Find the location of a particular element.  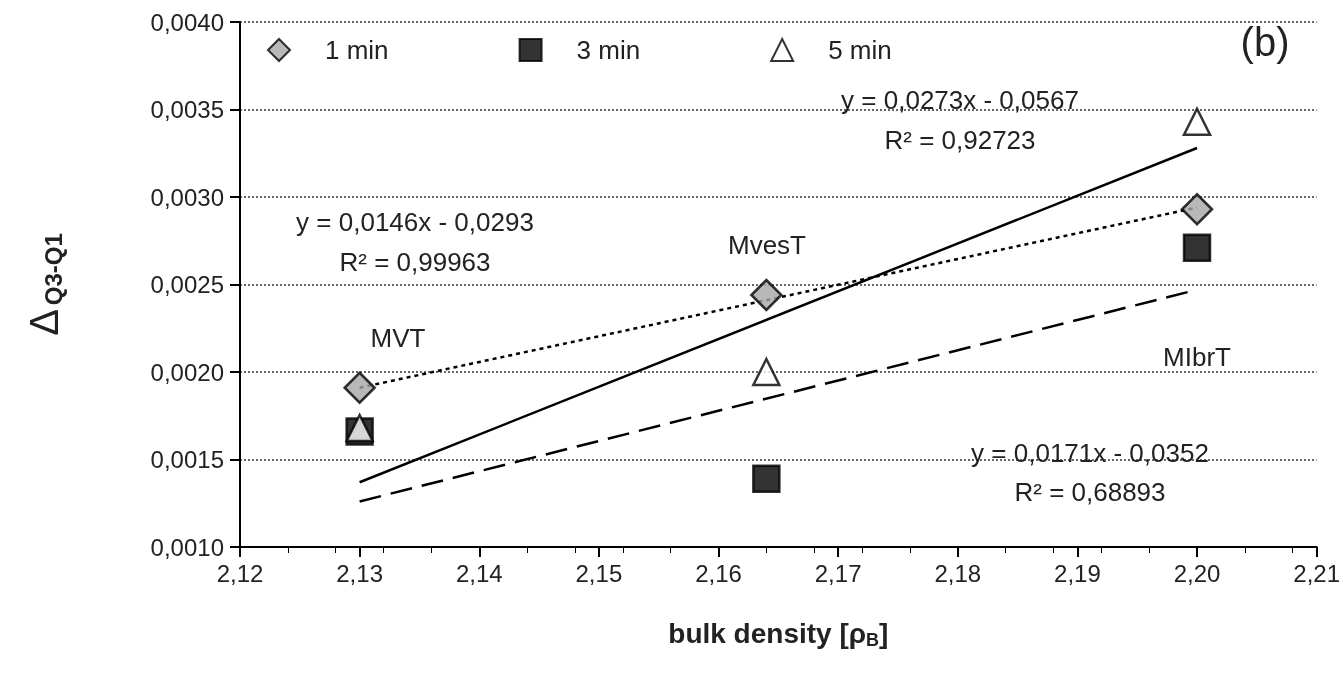

x-tick-label: 2,13 is located at coordinates (359, 573).